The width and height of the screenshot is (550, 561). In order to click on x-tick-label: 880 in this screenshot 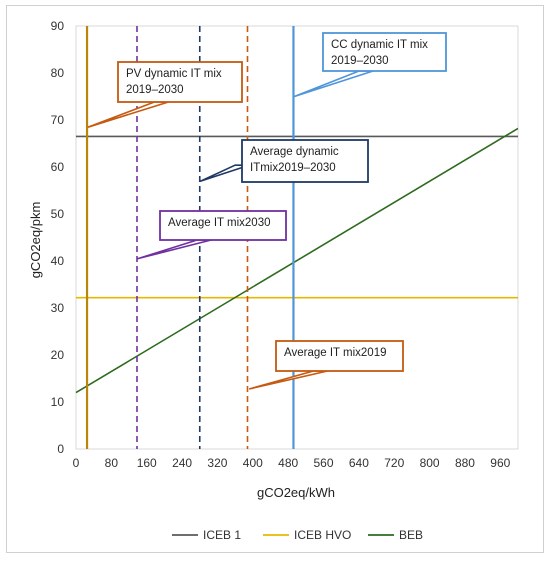, I will do `click(465, 463)`.